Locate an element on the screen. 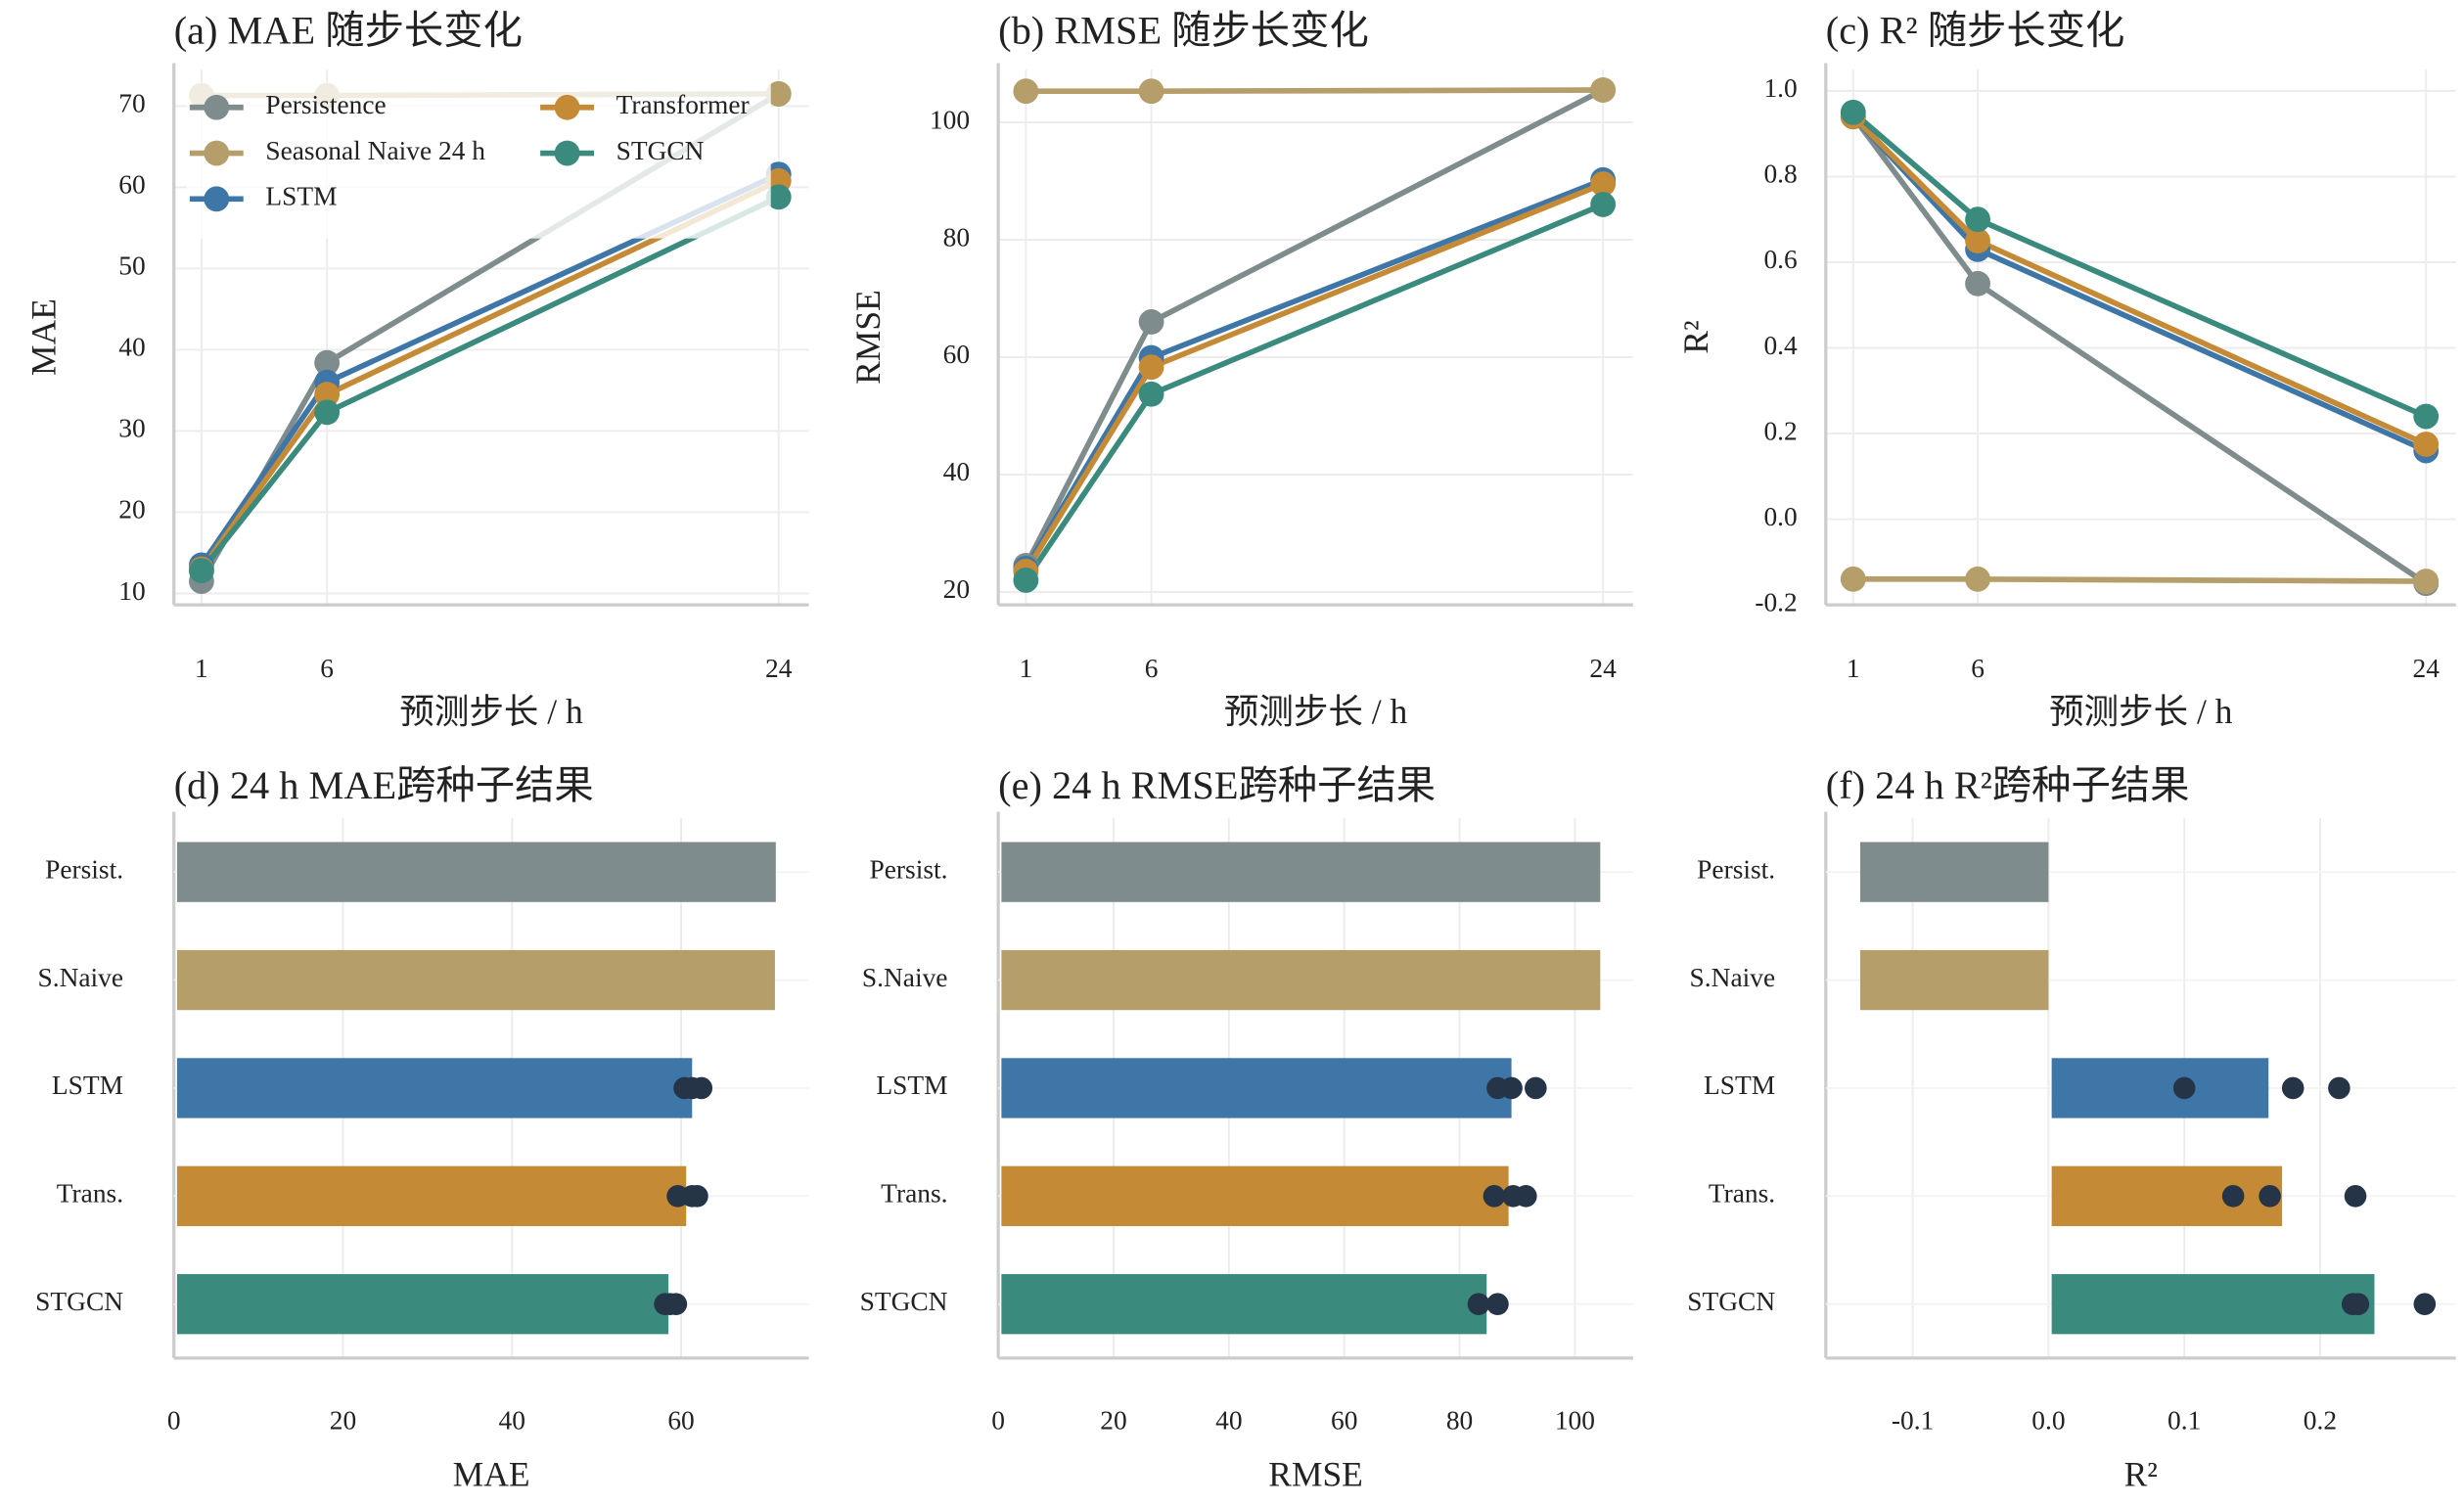 Image resolution: width=2464 pixels, height=1505 pixels. y-axis-label: MAE is located at coordinates (44, 337).